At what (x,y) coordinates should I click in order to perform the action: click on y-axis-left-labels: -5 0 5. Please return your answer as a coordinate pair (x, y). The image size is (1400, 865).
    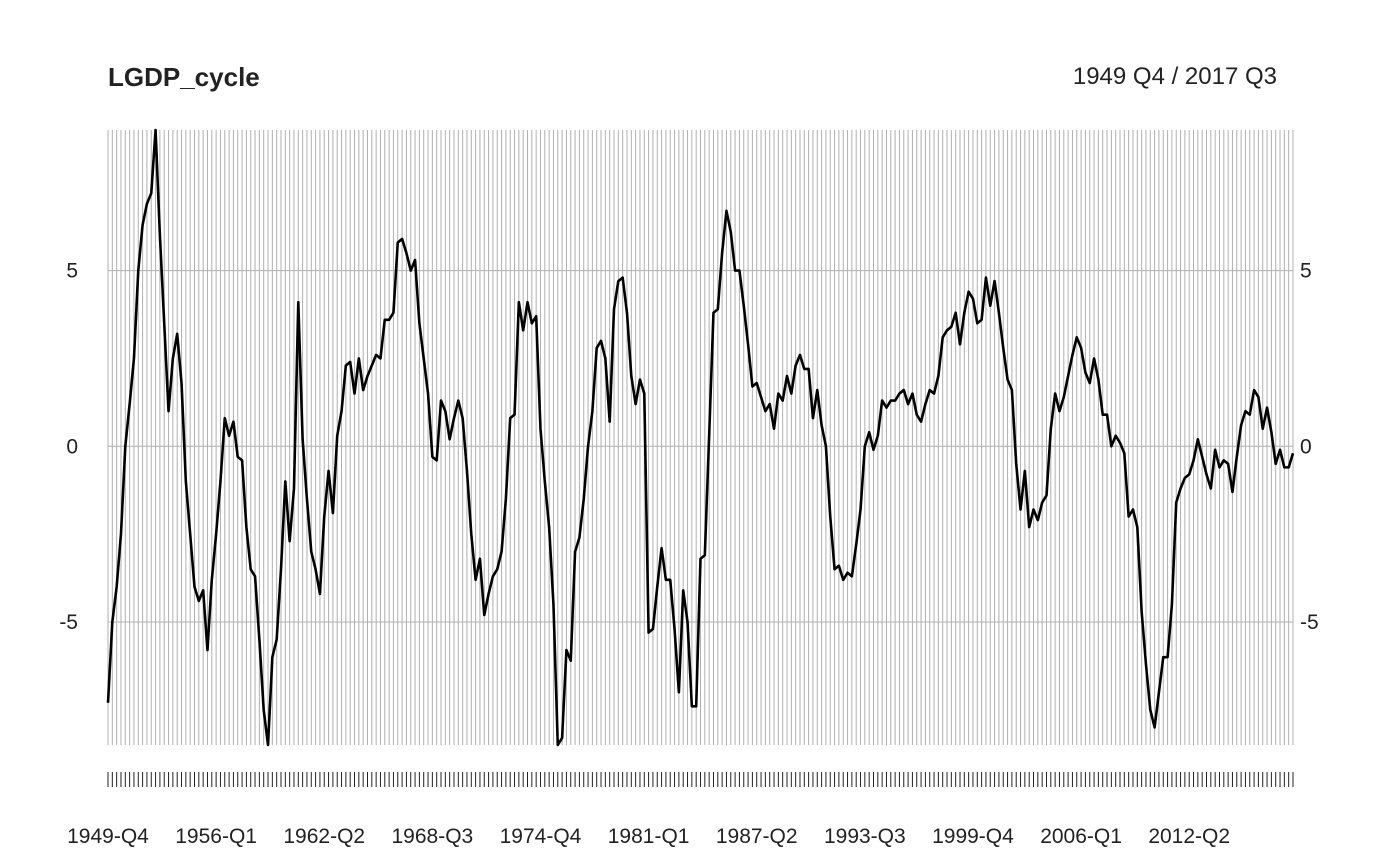
    Looking at the image, I should click on (68, 447).